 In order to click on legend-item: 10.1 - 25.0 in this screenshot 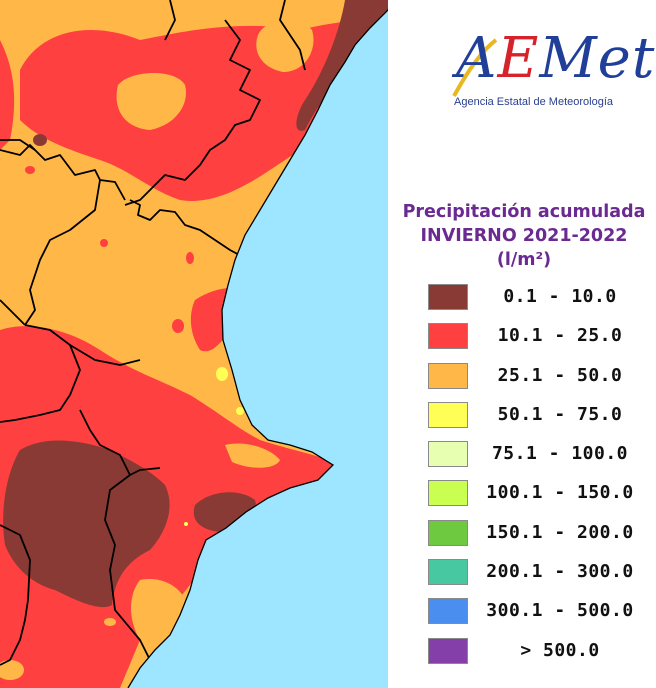, I will do `click(538, 340)`.